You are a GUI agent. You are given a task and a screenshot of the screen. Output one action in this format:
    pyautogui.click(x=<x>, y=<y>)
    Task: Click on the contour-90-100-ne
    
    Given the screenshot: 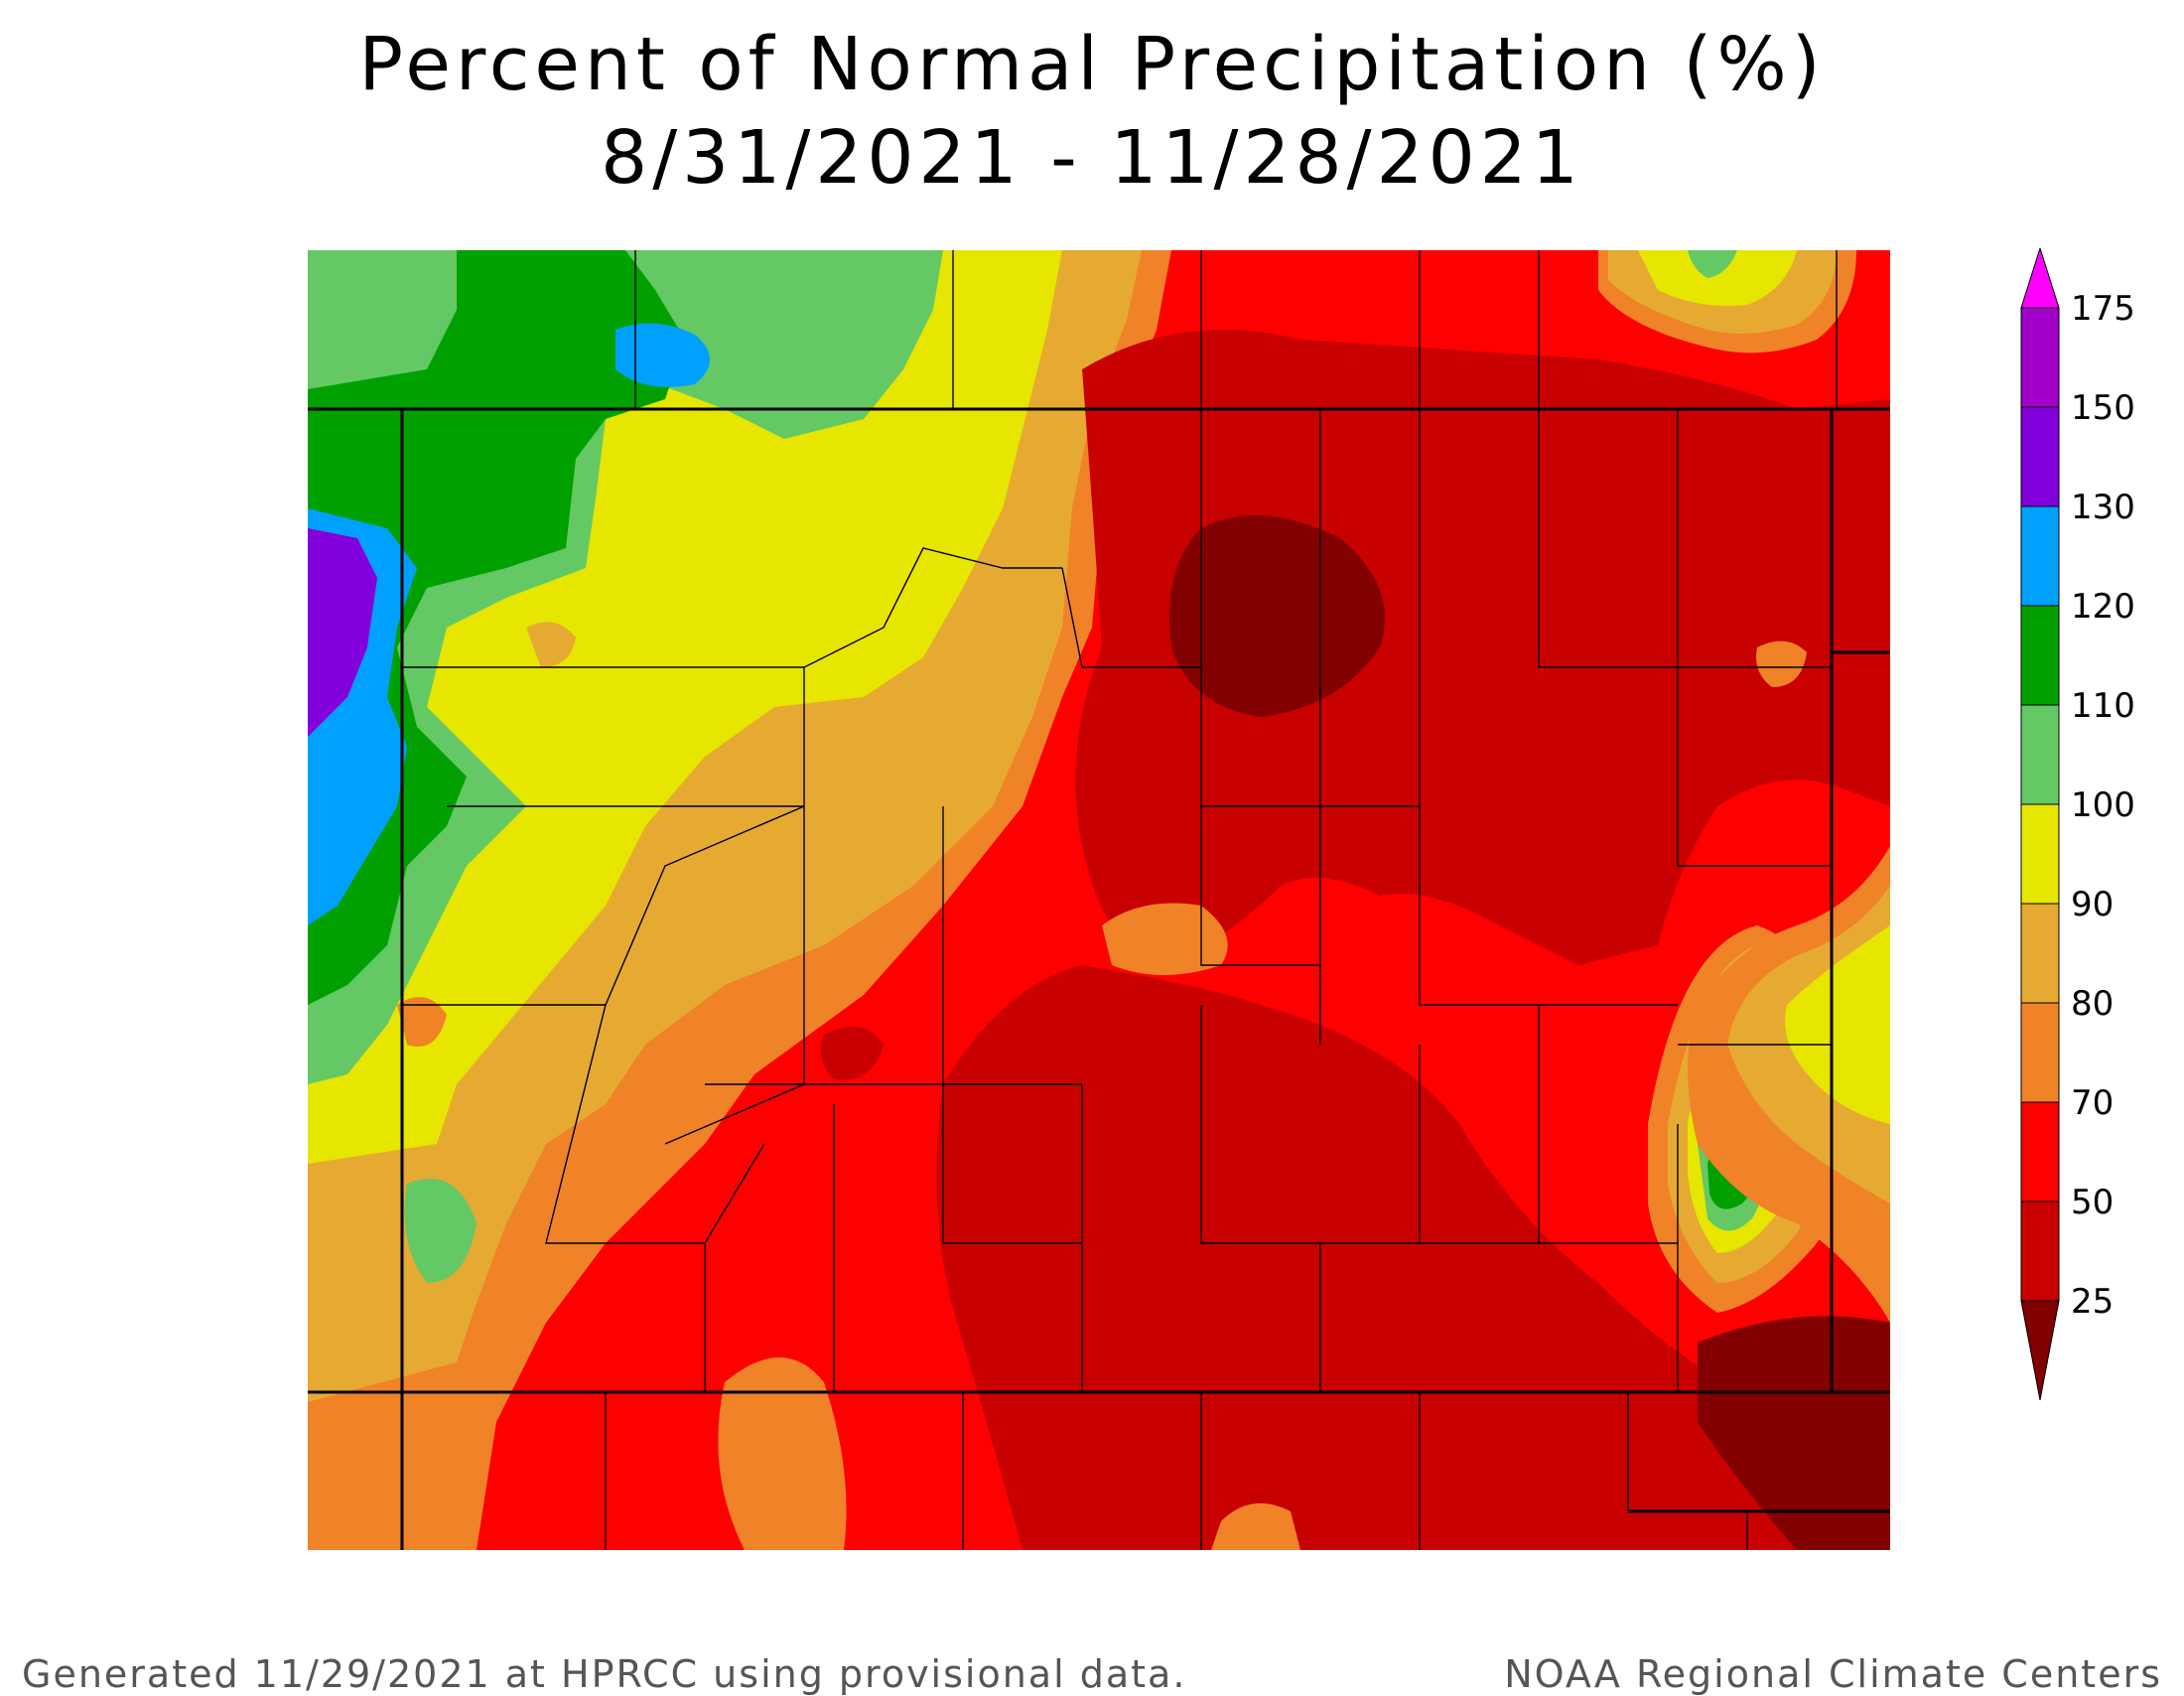 What is the action you would take?
    pyautogui.click(x=1717, y=278)
    